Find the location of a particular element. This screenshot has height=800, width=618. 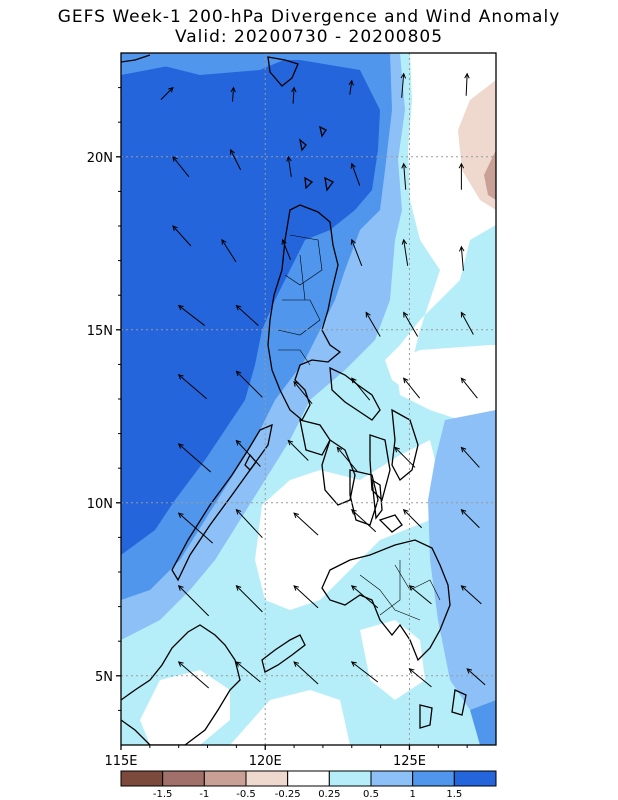

coast-panay is located at coordinates (338, 472).